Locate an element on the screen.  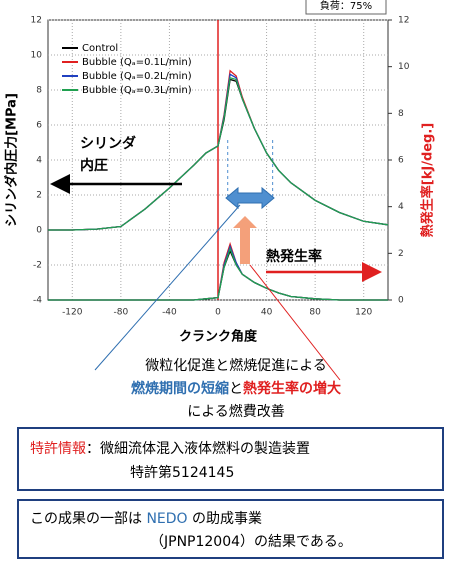
up-arrow is located at coordinates (245, 240).